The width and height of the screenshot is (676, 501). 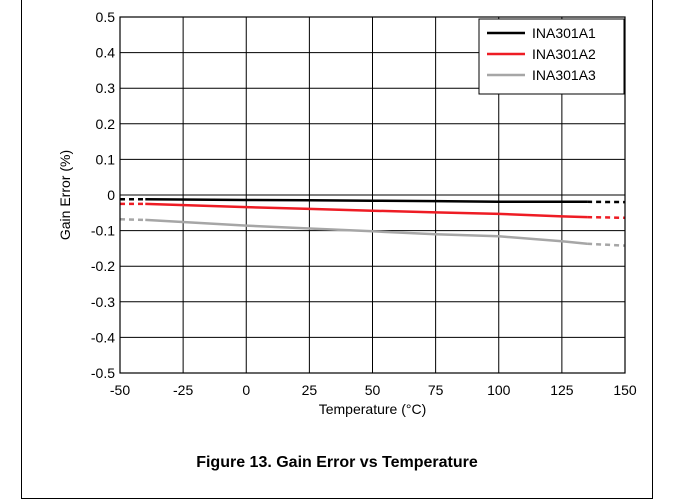 I want to click on legend-entry: INA301A1, so click(x=564, y=33).